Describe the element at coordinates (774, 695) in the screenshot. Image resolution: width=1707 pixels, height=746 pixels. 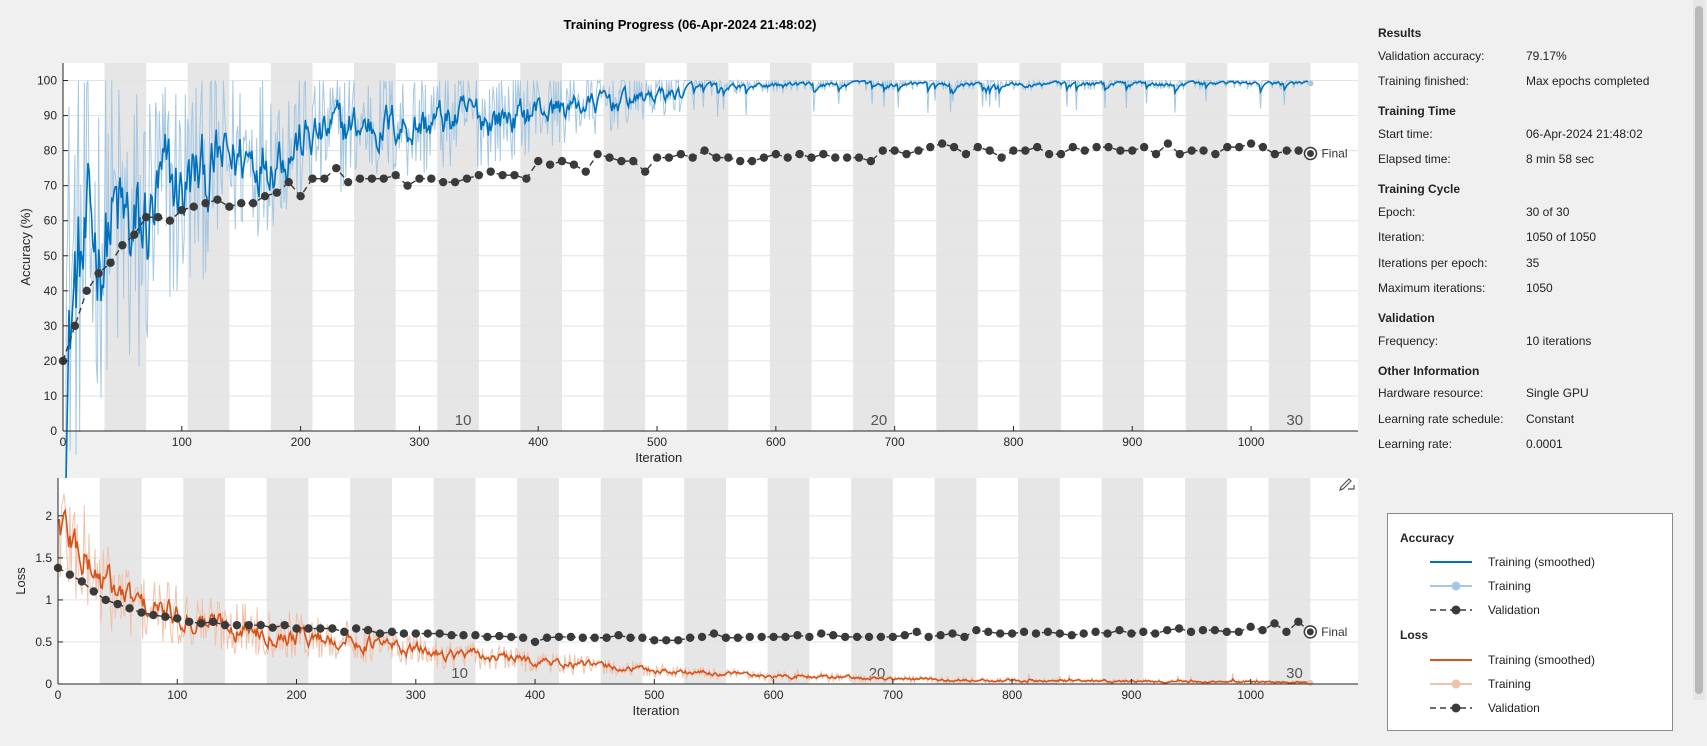
I see `loss-x-tick-label: 600` at that location.